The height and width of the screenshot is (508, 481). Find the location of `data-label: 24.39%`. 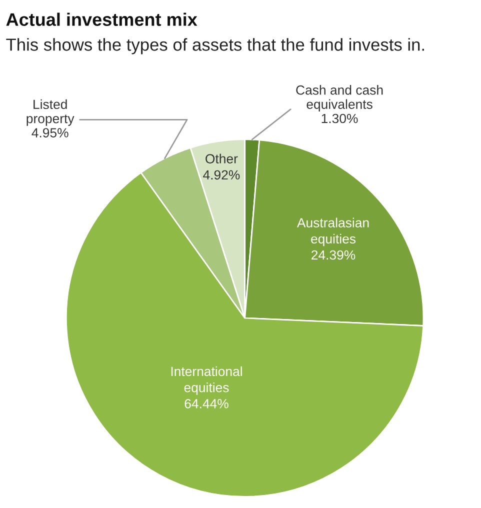

data-label: 24.39% is located at coordinates (334, 255).